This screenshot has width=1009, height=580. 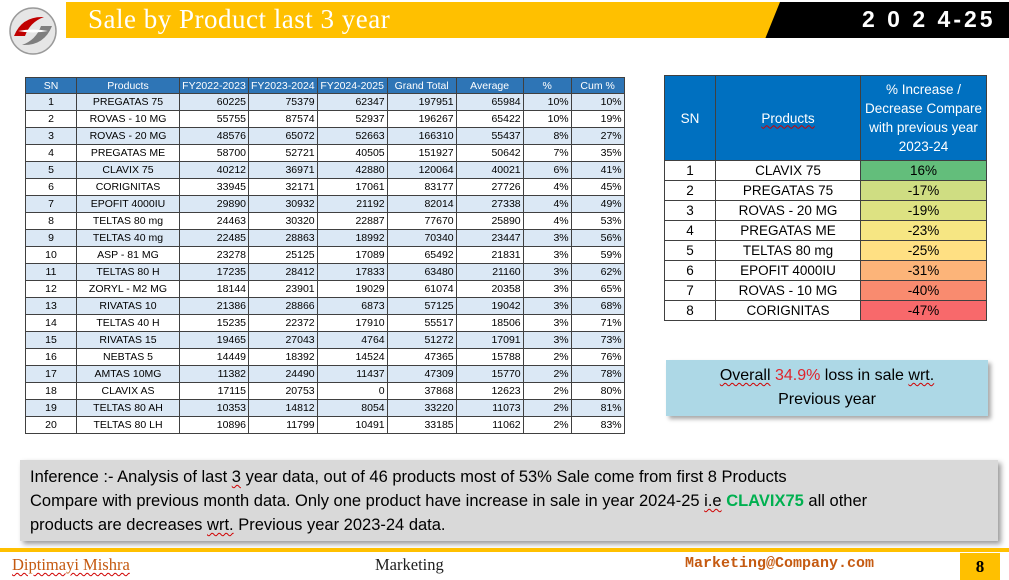 What do you see at coordinates (214, 204) in the screenshot?
I see `table-cell: 29890` at bounding box center [214, 204].